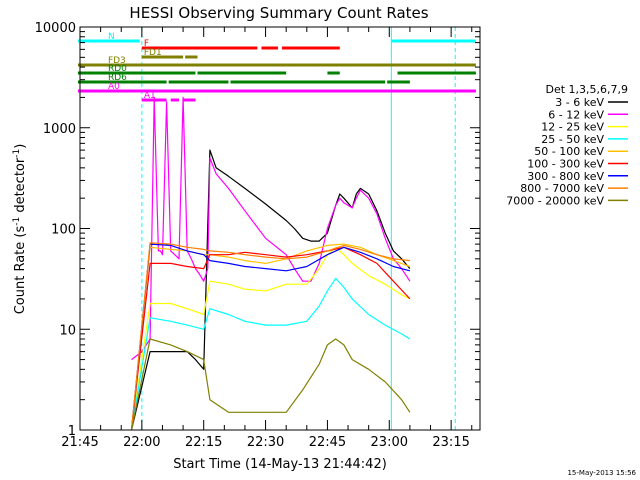 Image resolution: width=640 pixels, height=480 pixels. What do you see at coordinates (114, 87) in the screenshot?
I see `flag-label-a0: A0` at bounding box center [114, 87].